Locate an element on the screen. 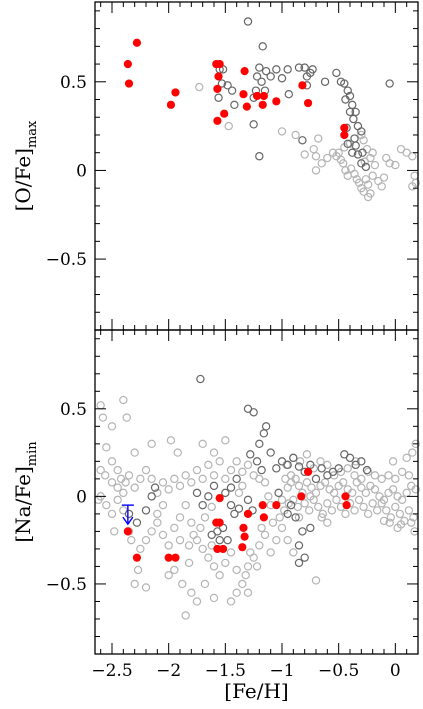 This screenshot has width=423, height=709. y-axis-label-text: [O/Fe] is located at coordinates (23, 179).